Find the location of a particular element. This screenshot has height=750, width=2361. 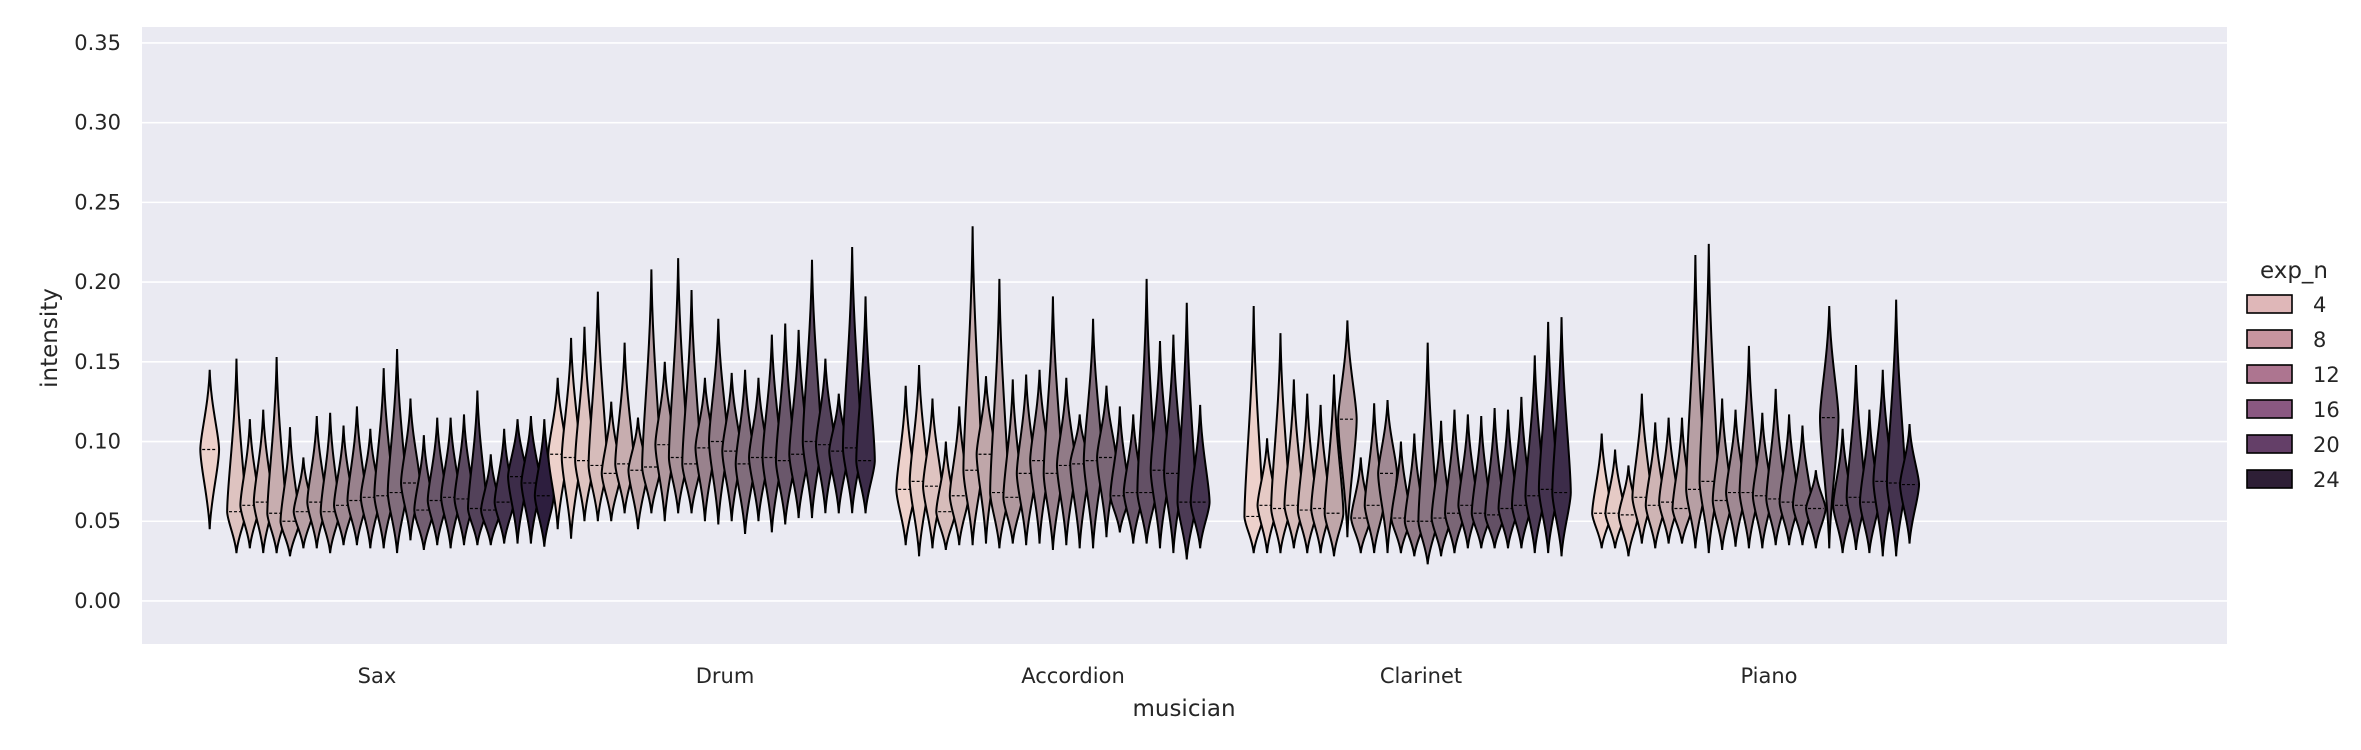

y-tick-label: 0.15 is located at coordinates (97, 362).